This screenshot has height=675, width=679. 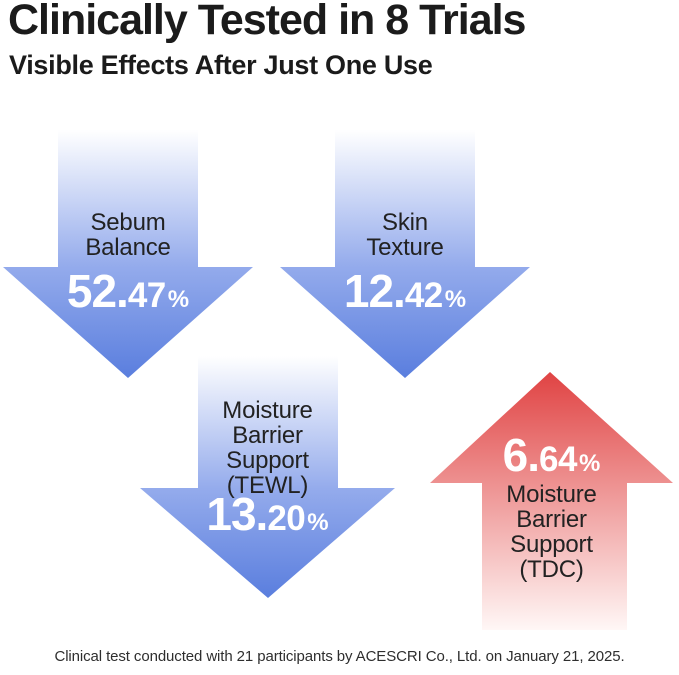 What do you see at coordinates (221, 65) in the screenshot?
I see `page-subtitle: Visible Effects After Just One Use` at bounding box center [221, 65].